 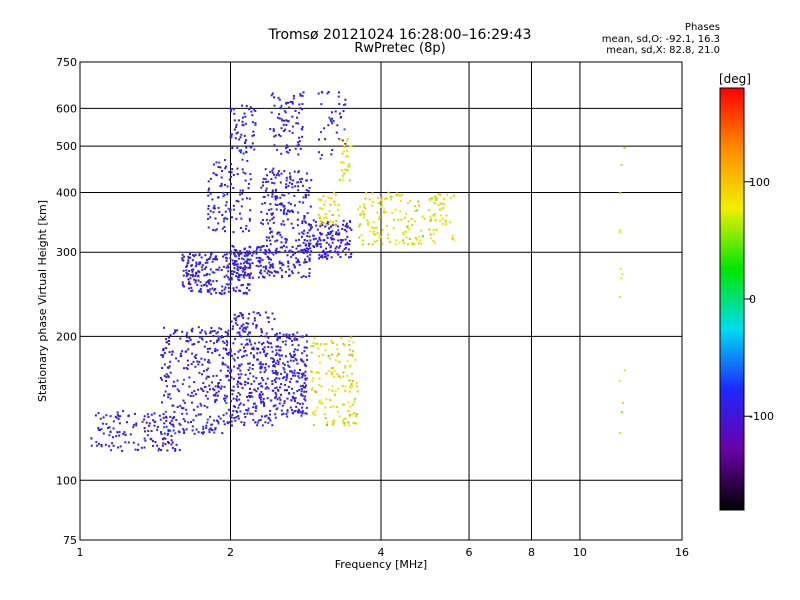 I want to click on y-tick-label: 100, so click(x=66, y=480).